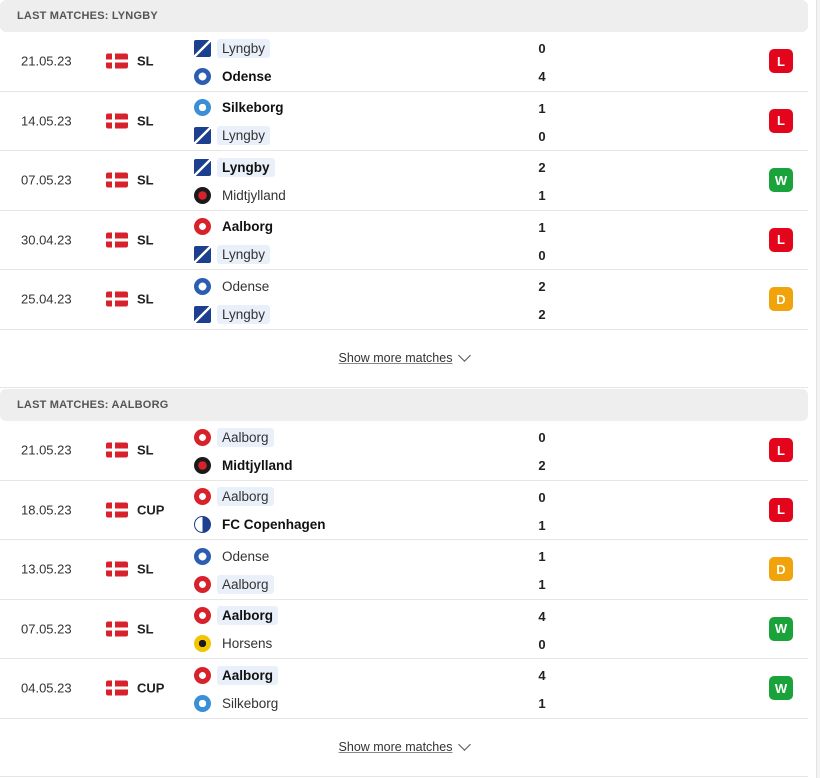 Image resolution: width=820 pixels, height=778 pixels. Describe the element at coordinates (404, 570) in the screenshot. I see `match-row: 13.05.23 SL Odense 1 Aalborg 1 D` at that location.